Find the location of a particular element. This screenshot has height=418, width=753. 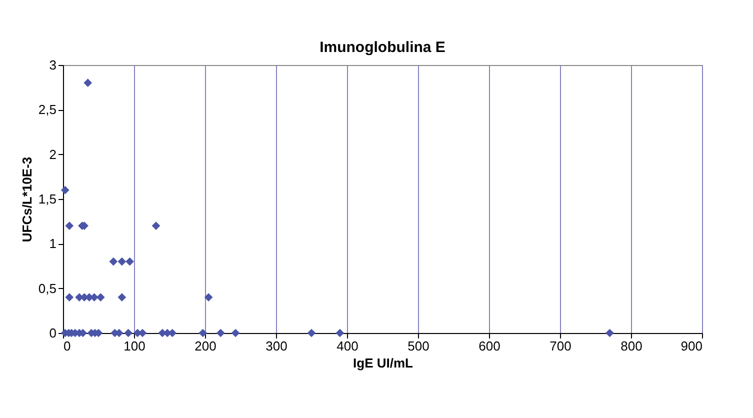

y-axis-title: UFCs/L*10E-3 is located at coordinates (26, 199).